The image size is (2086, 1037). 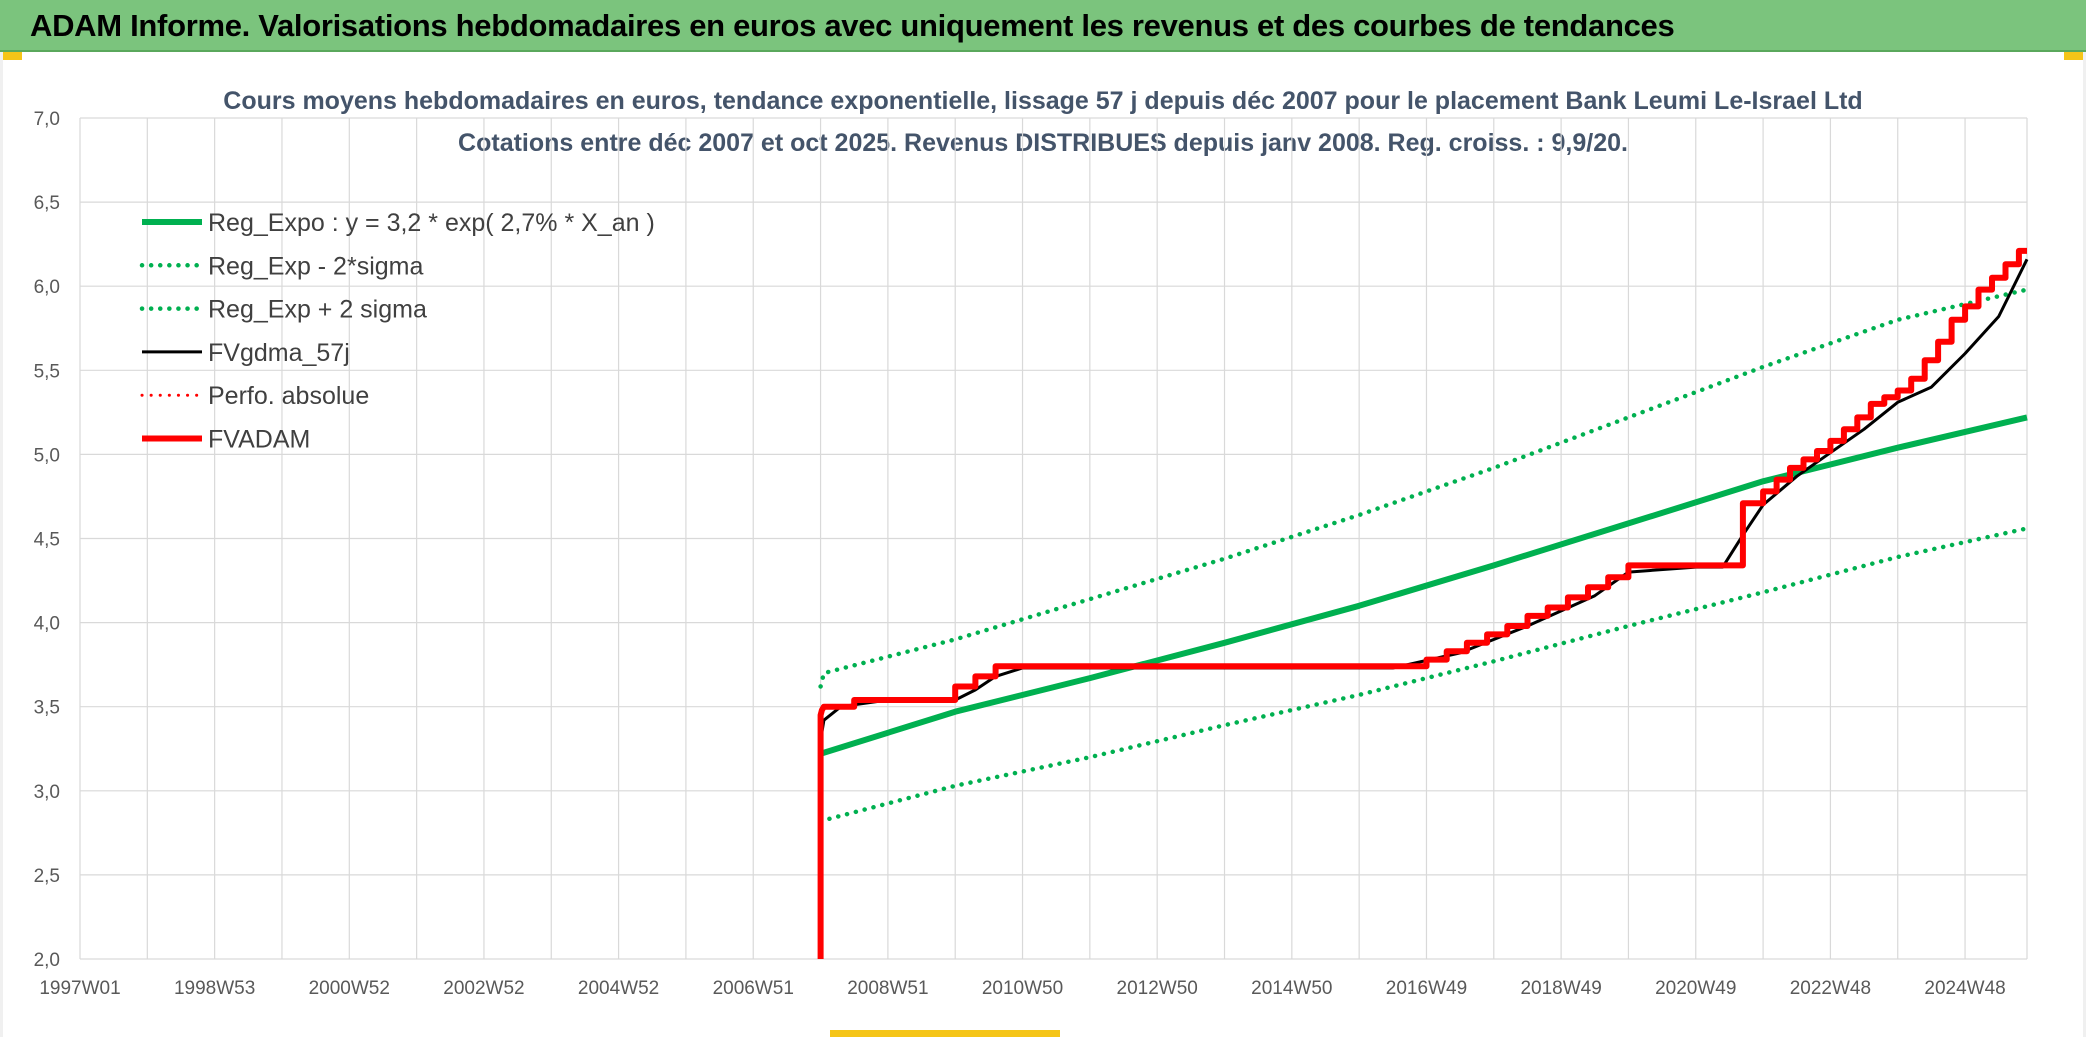 What do you see at coordinates (349, 988) in the screenshot?
I see `x-tick-label: 2000W52` at bounding box center [349, 988].